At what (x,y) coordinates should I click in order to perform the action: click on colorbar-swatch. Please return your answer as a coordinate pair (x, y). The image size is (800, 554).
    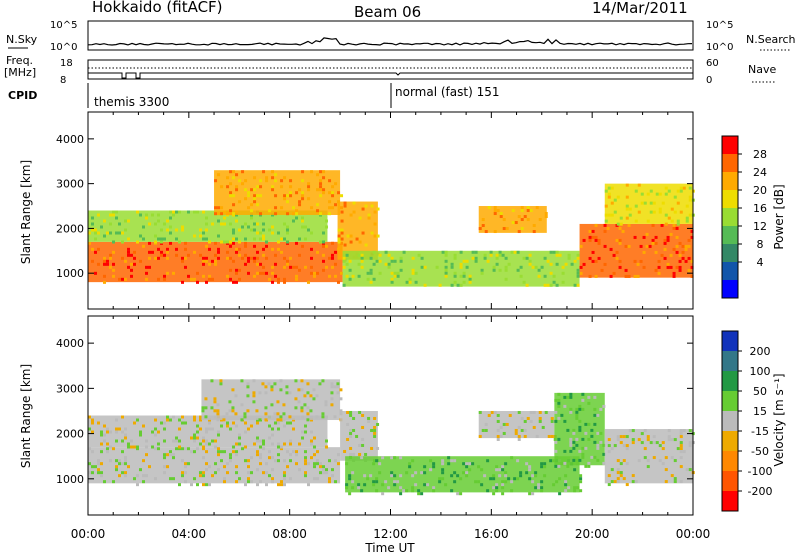
    Looking at the image, I should click on (730, 217).